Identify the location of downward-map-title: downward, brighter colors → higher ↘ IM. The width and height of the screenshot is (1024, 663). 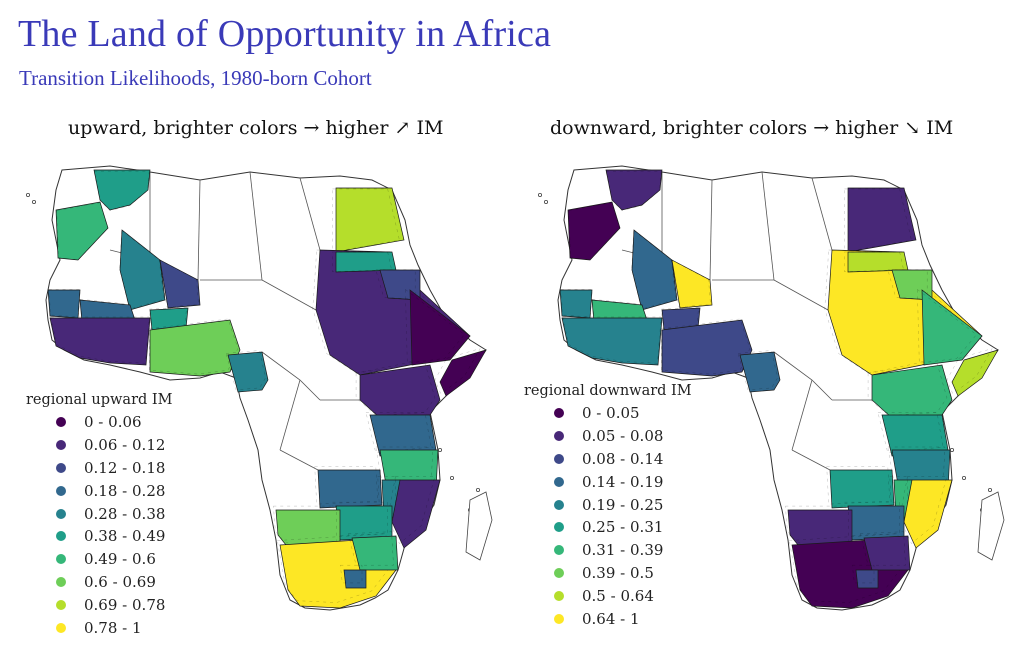
(752, 128).